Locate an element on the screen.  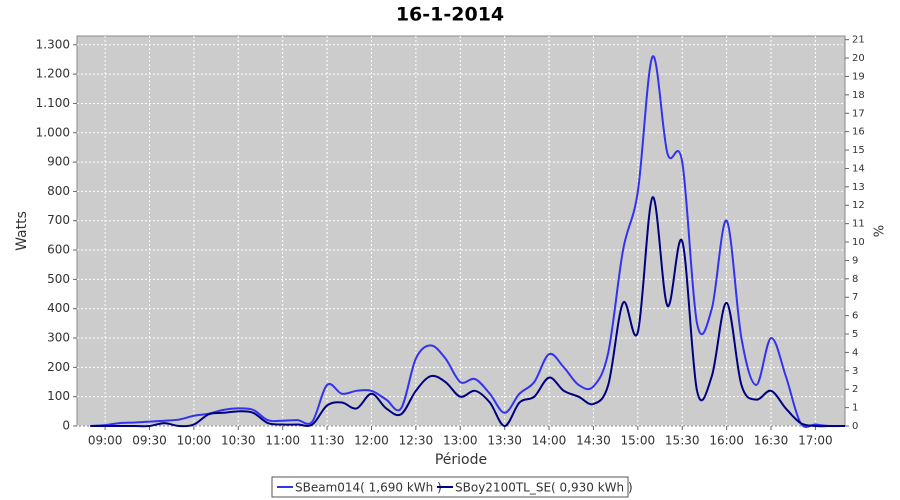
y-tick-label: 1.200 is located at coordinates (53, 74).